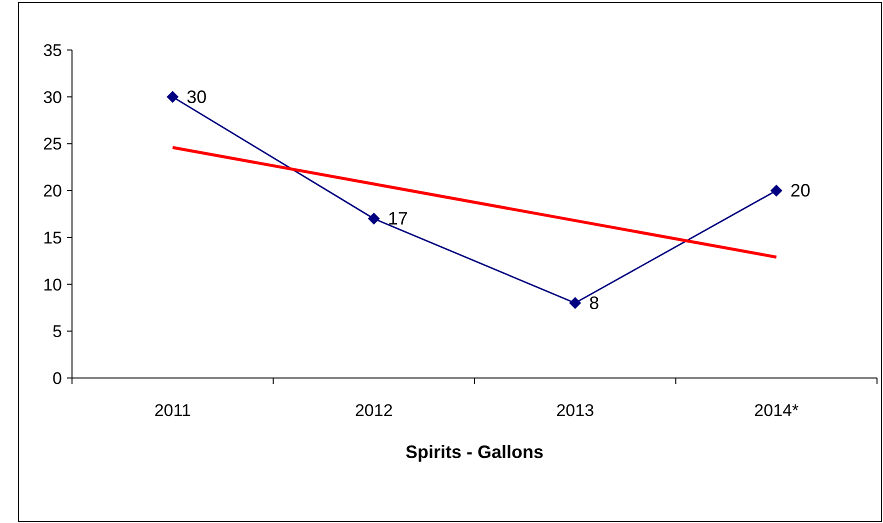 Image resolution: width=883 pixels, height=523 pixels. What do you see at coordinates (474, 202) in the screenshot?
I see `line-series` at bounding box center [474, 202].